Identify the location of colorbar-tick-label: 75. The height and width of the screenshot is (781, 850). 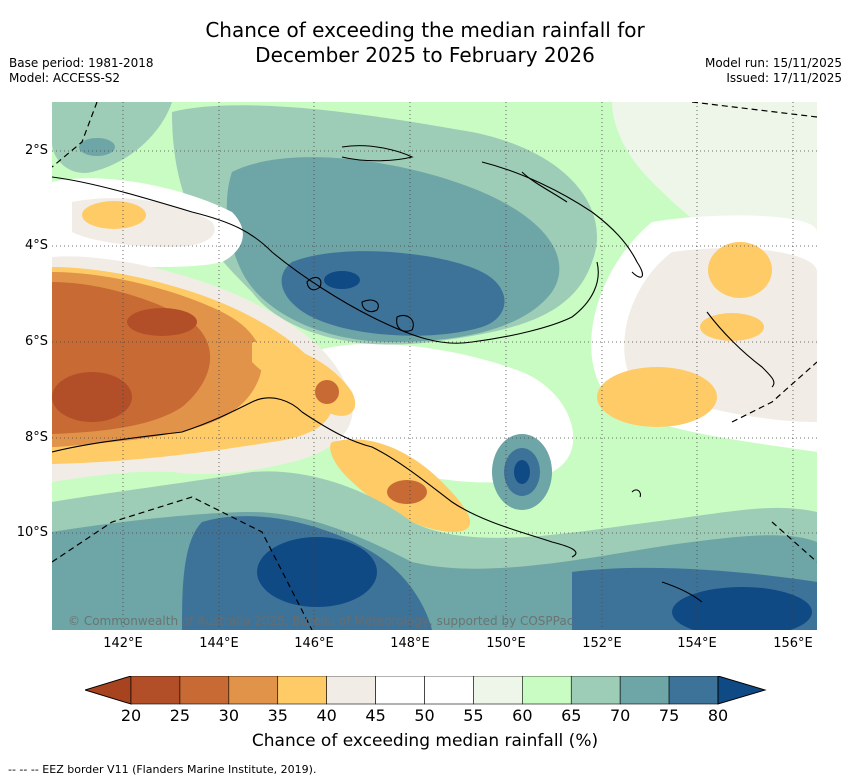
(669, 715).